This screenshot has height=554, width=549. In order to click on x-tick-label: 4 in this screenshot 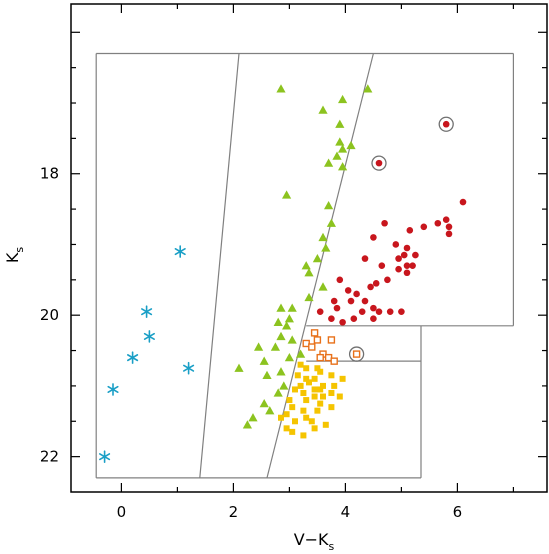, I will do `click(346, 512)`.